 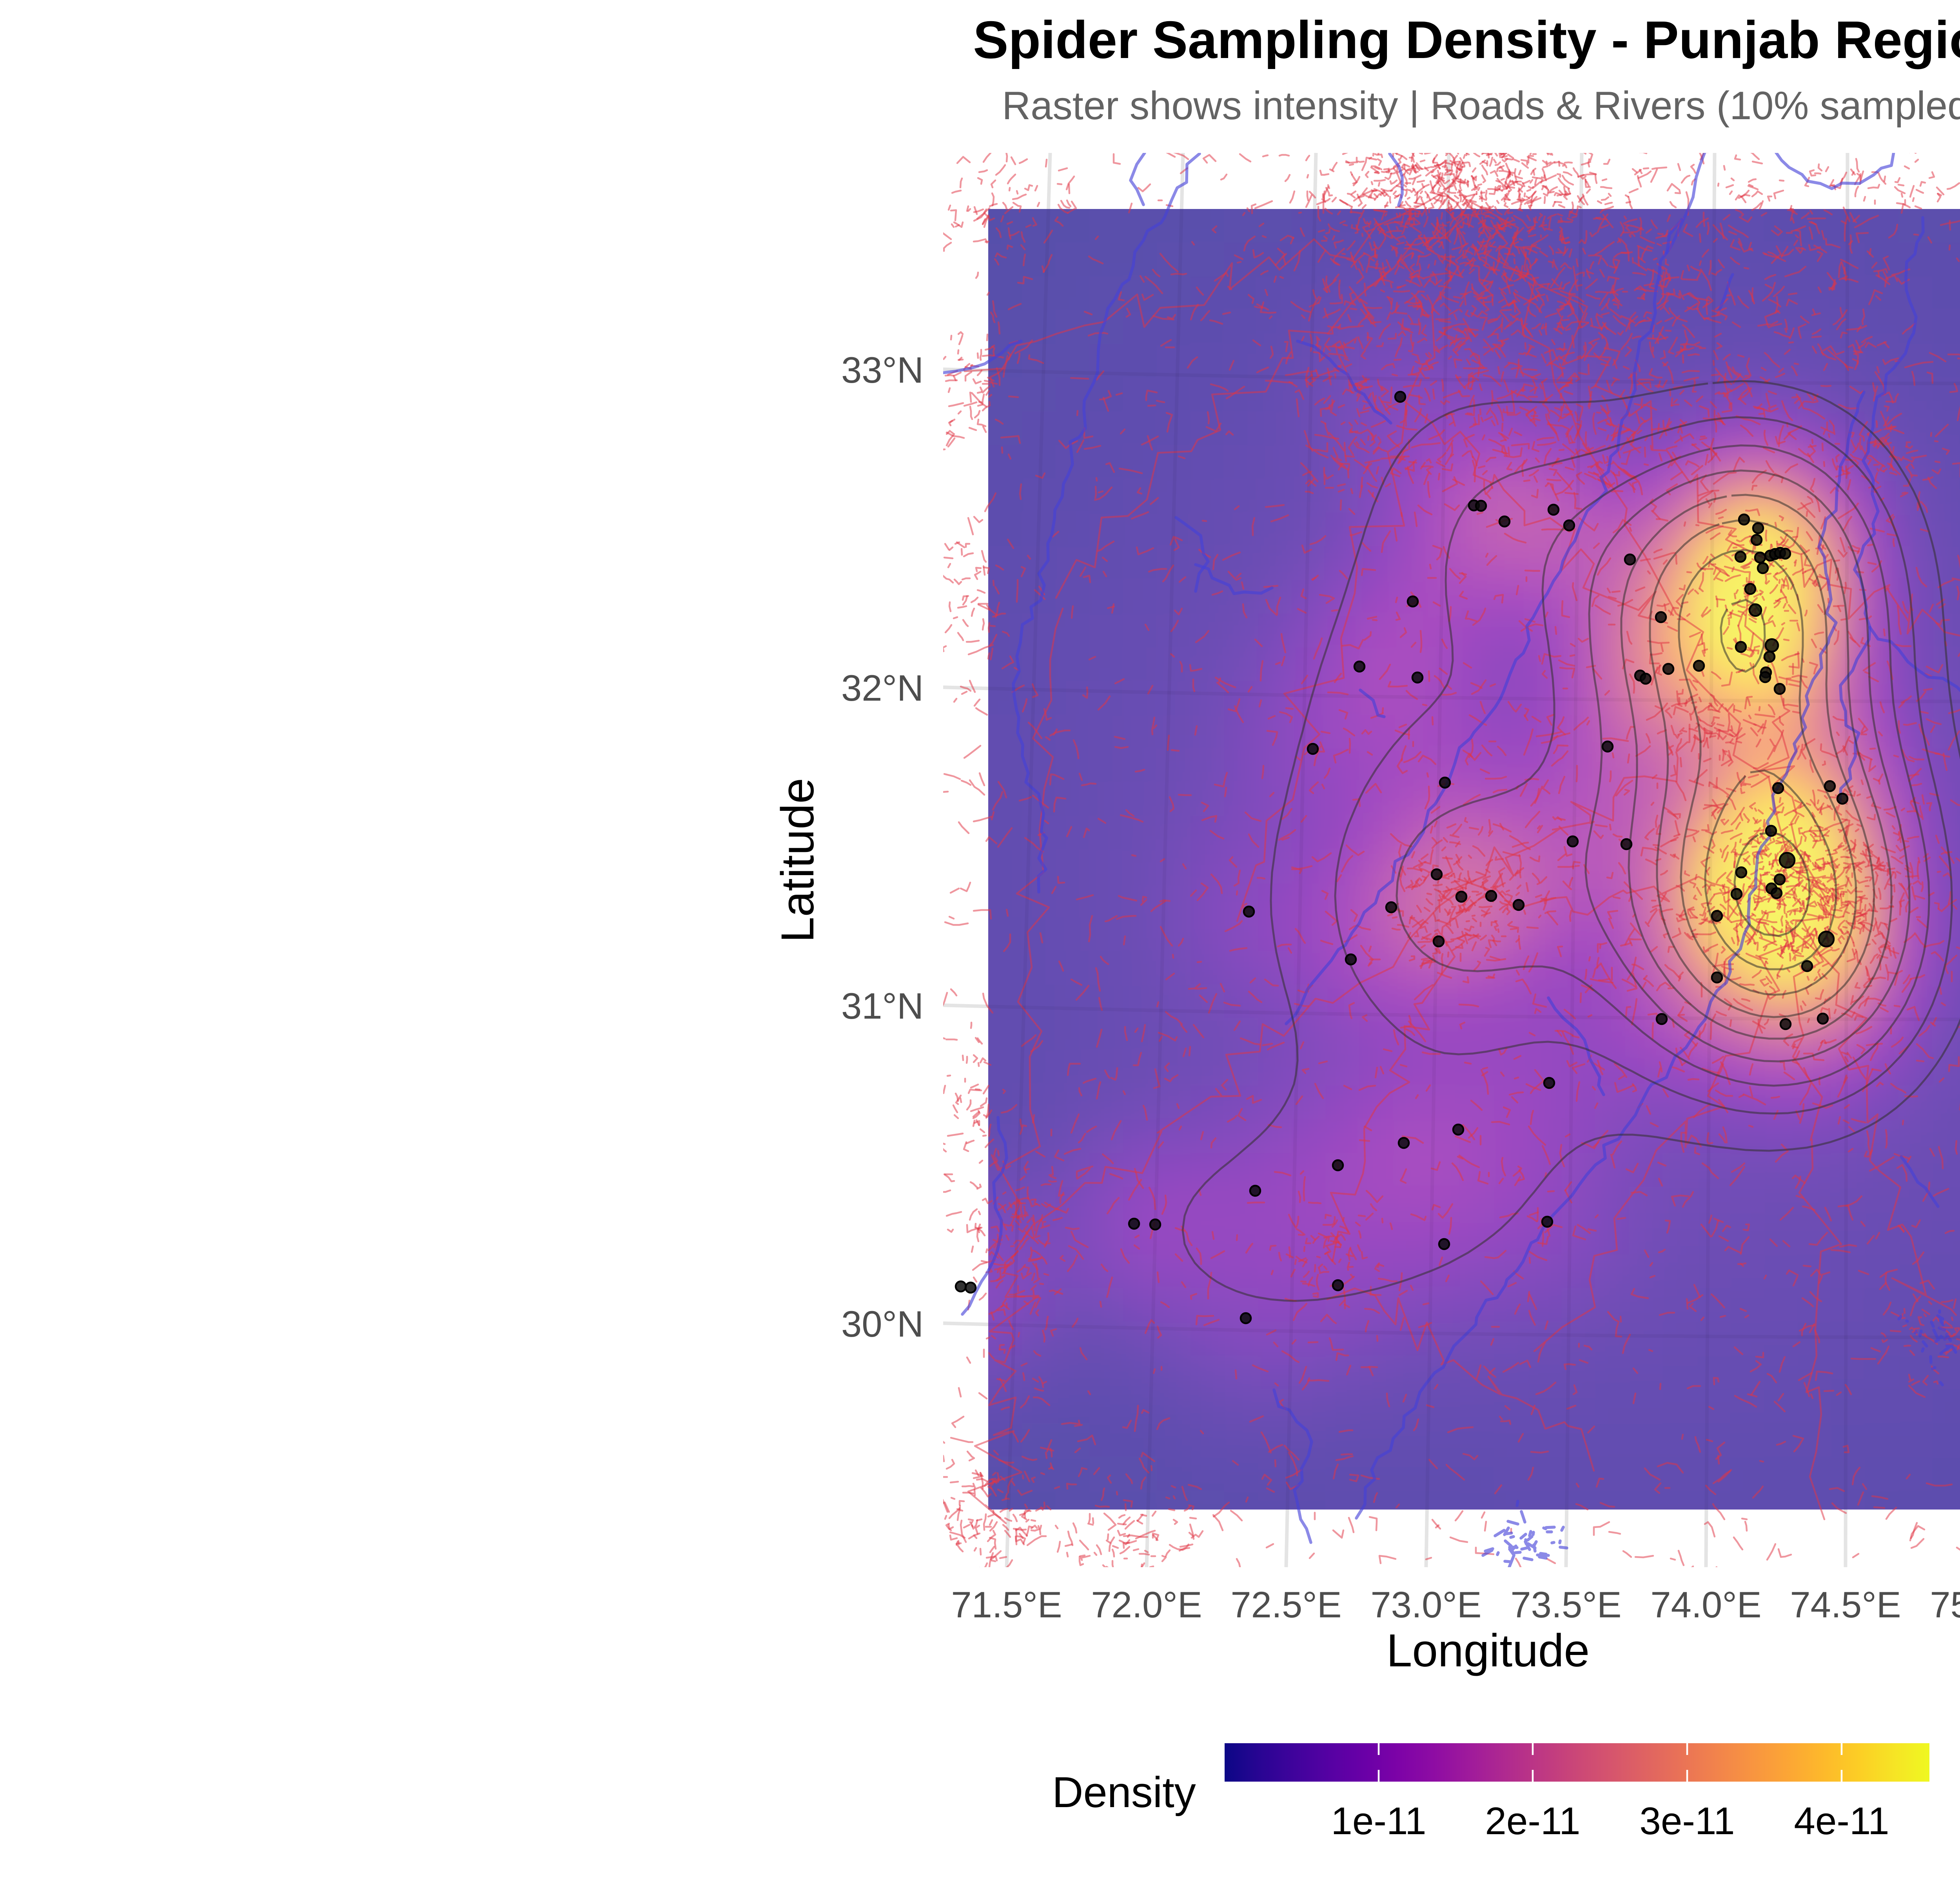 I want to click on svg-text: 3e-11, so click(x=1687, y=1820).